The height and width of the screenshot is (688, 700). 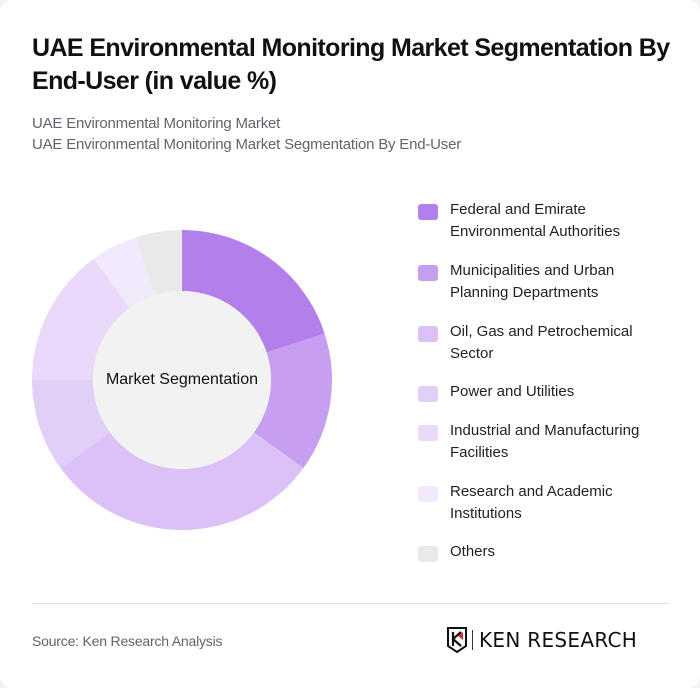 I want to click on legend-label: Facilities, so click(x=479, y=452).